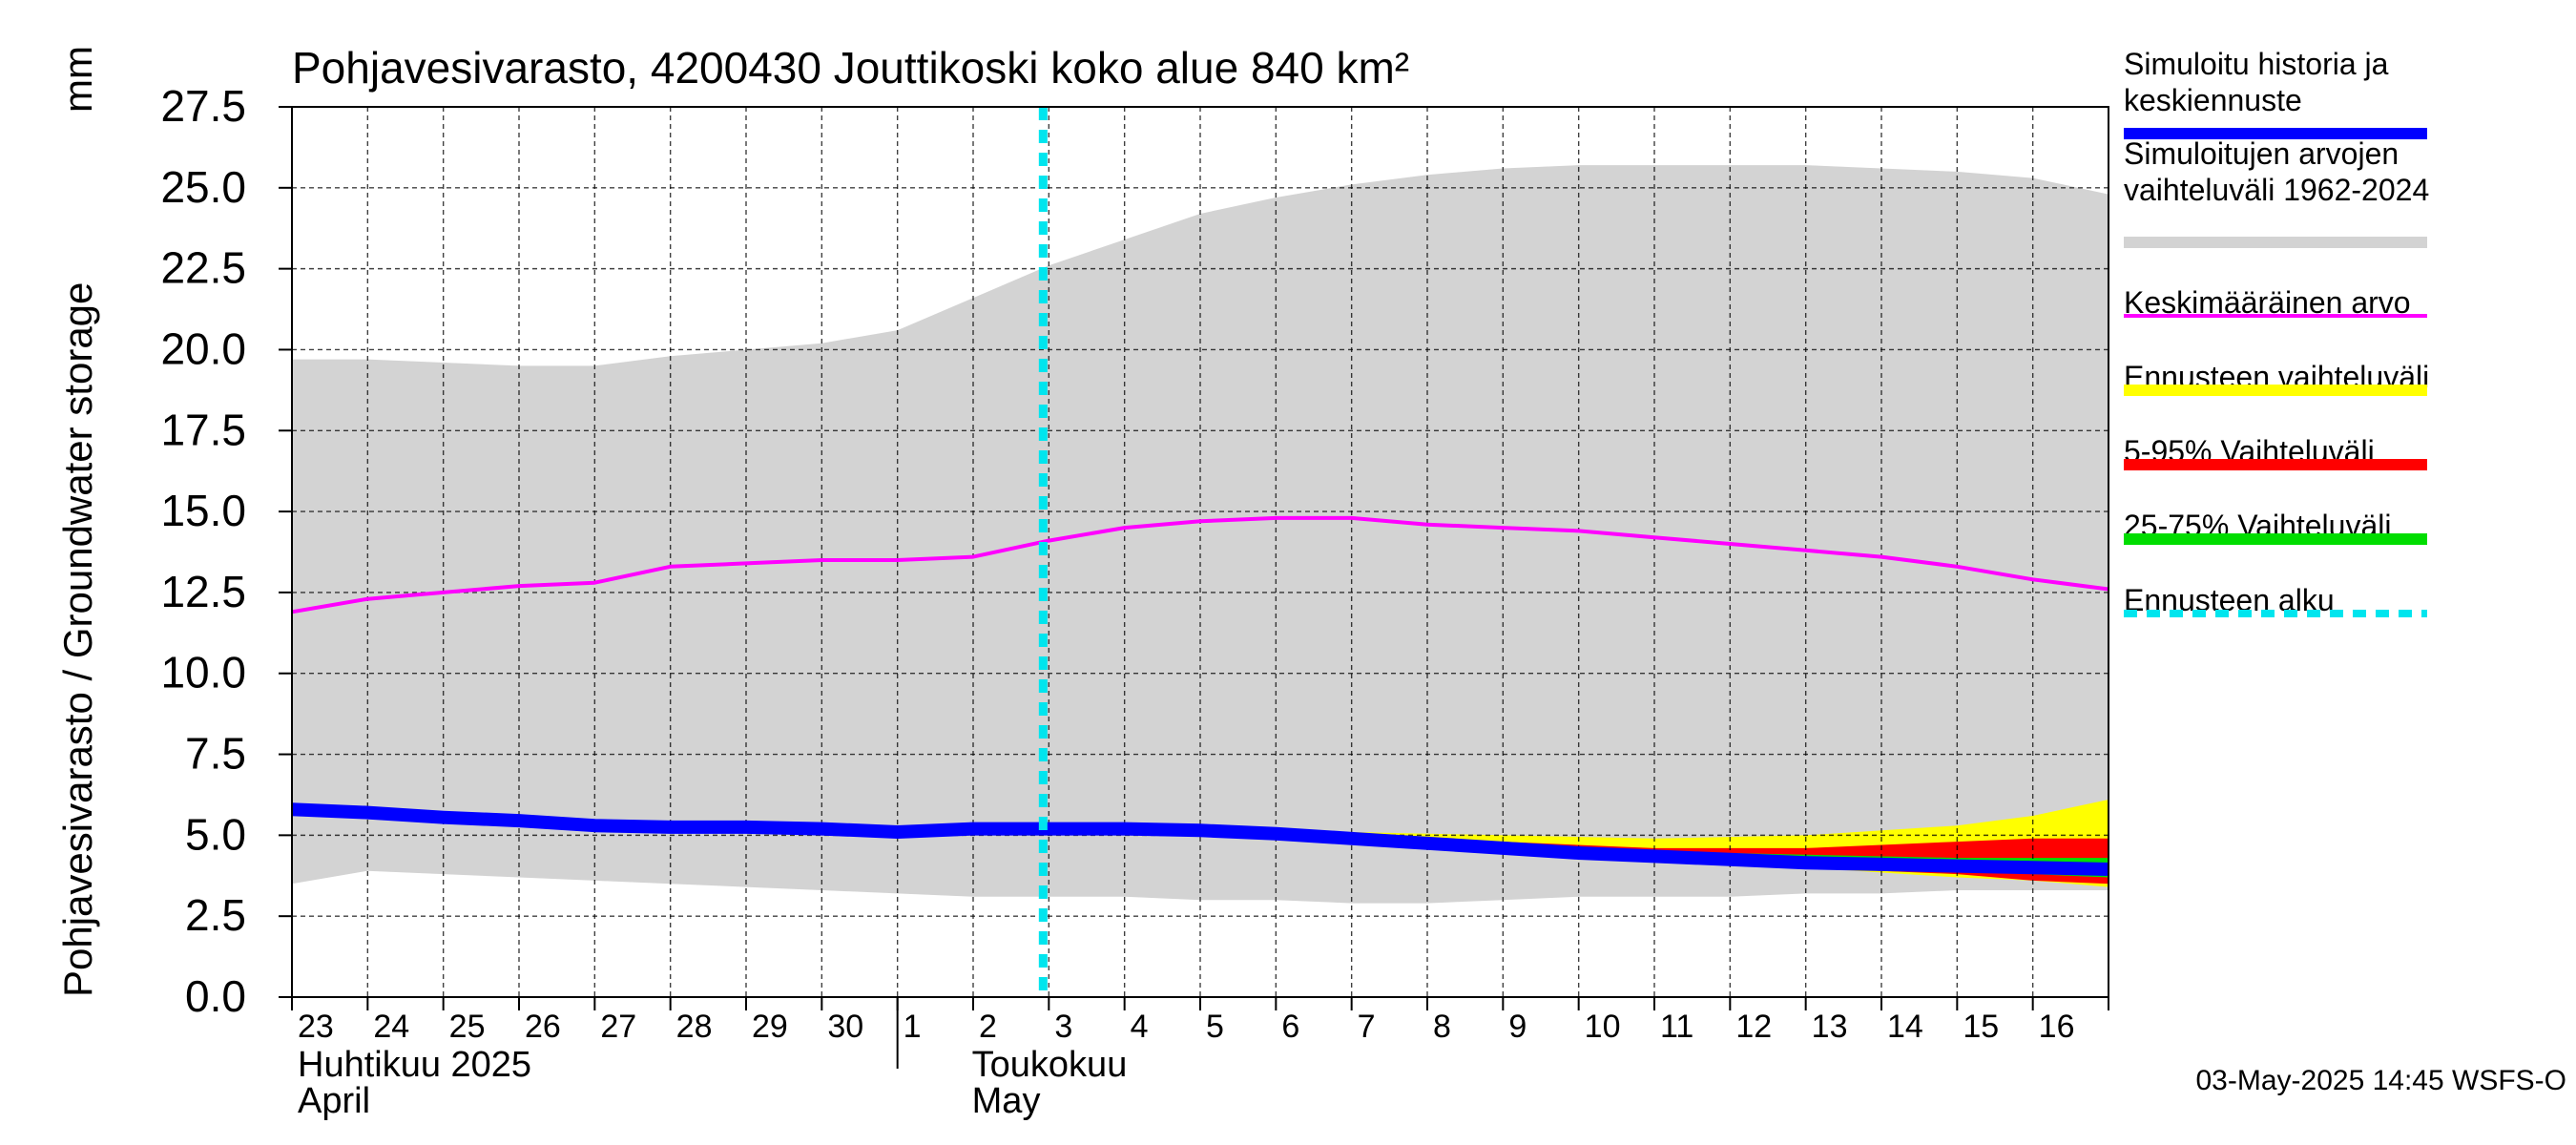  Describe the element at coordinates (543, 1027) in the screenshot. I see `x-tick-label: 26` at that location.